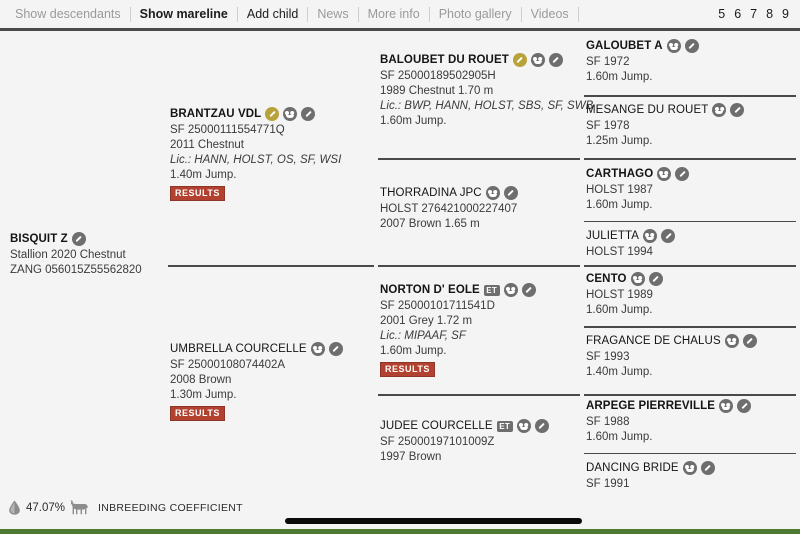 This screenshot has height=534, width=800. Describe the element at coordinates (183, 14) in the screenshot. I see `nav-item-show-mareline: Show mareline` at that location.